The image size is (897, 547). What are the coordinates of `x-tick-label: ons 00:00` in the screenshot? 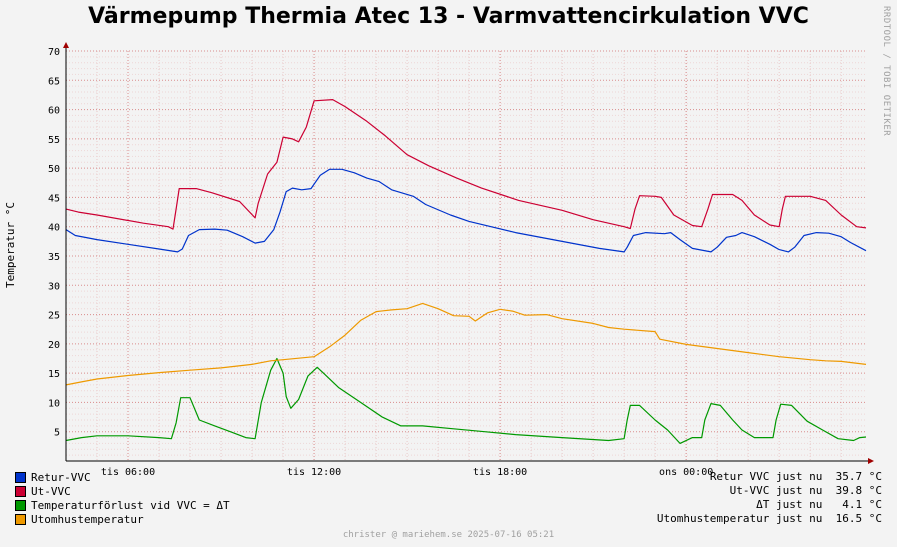 It's located at (686, 472).